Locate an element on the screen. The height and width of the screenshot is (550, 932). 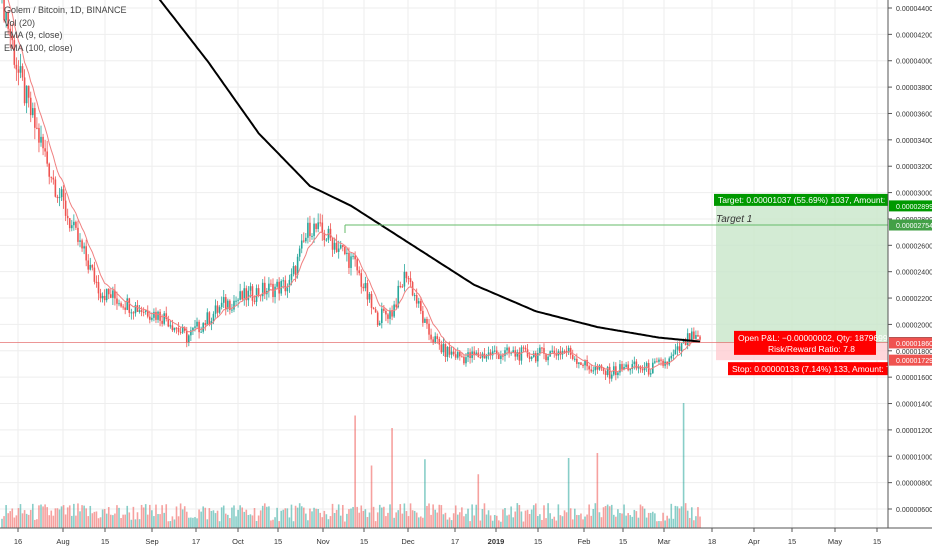
stop-badge is located at coordinates (808, 369).